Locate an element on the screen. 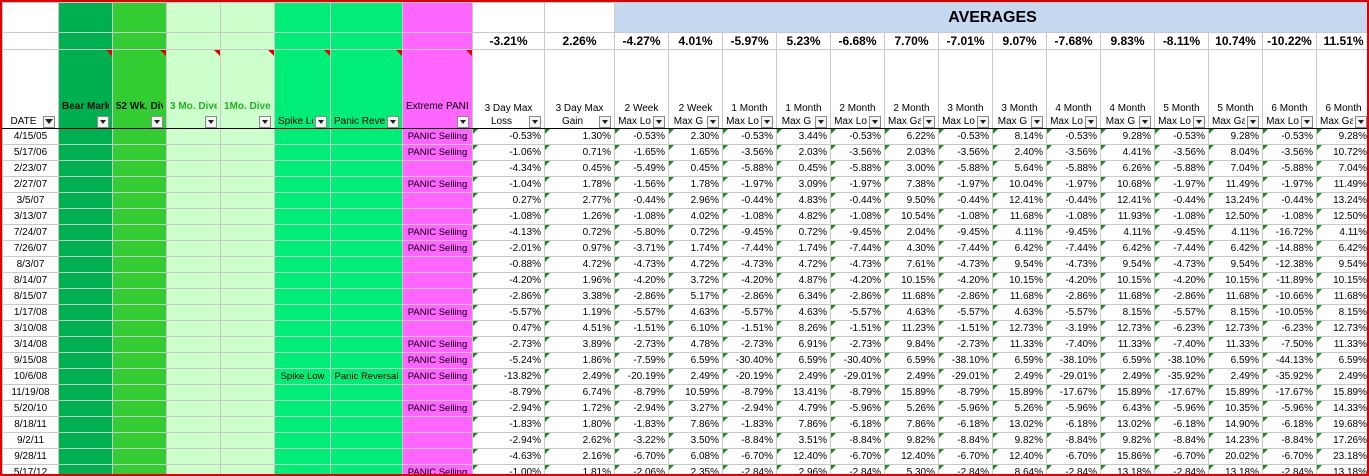 This screenshot has width=1369, height=476. metric-value-cell: 9.28% is located at coordinates (1127, 136).